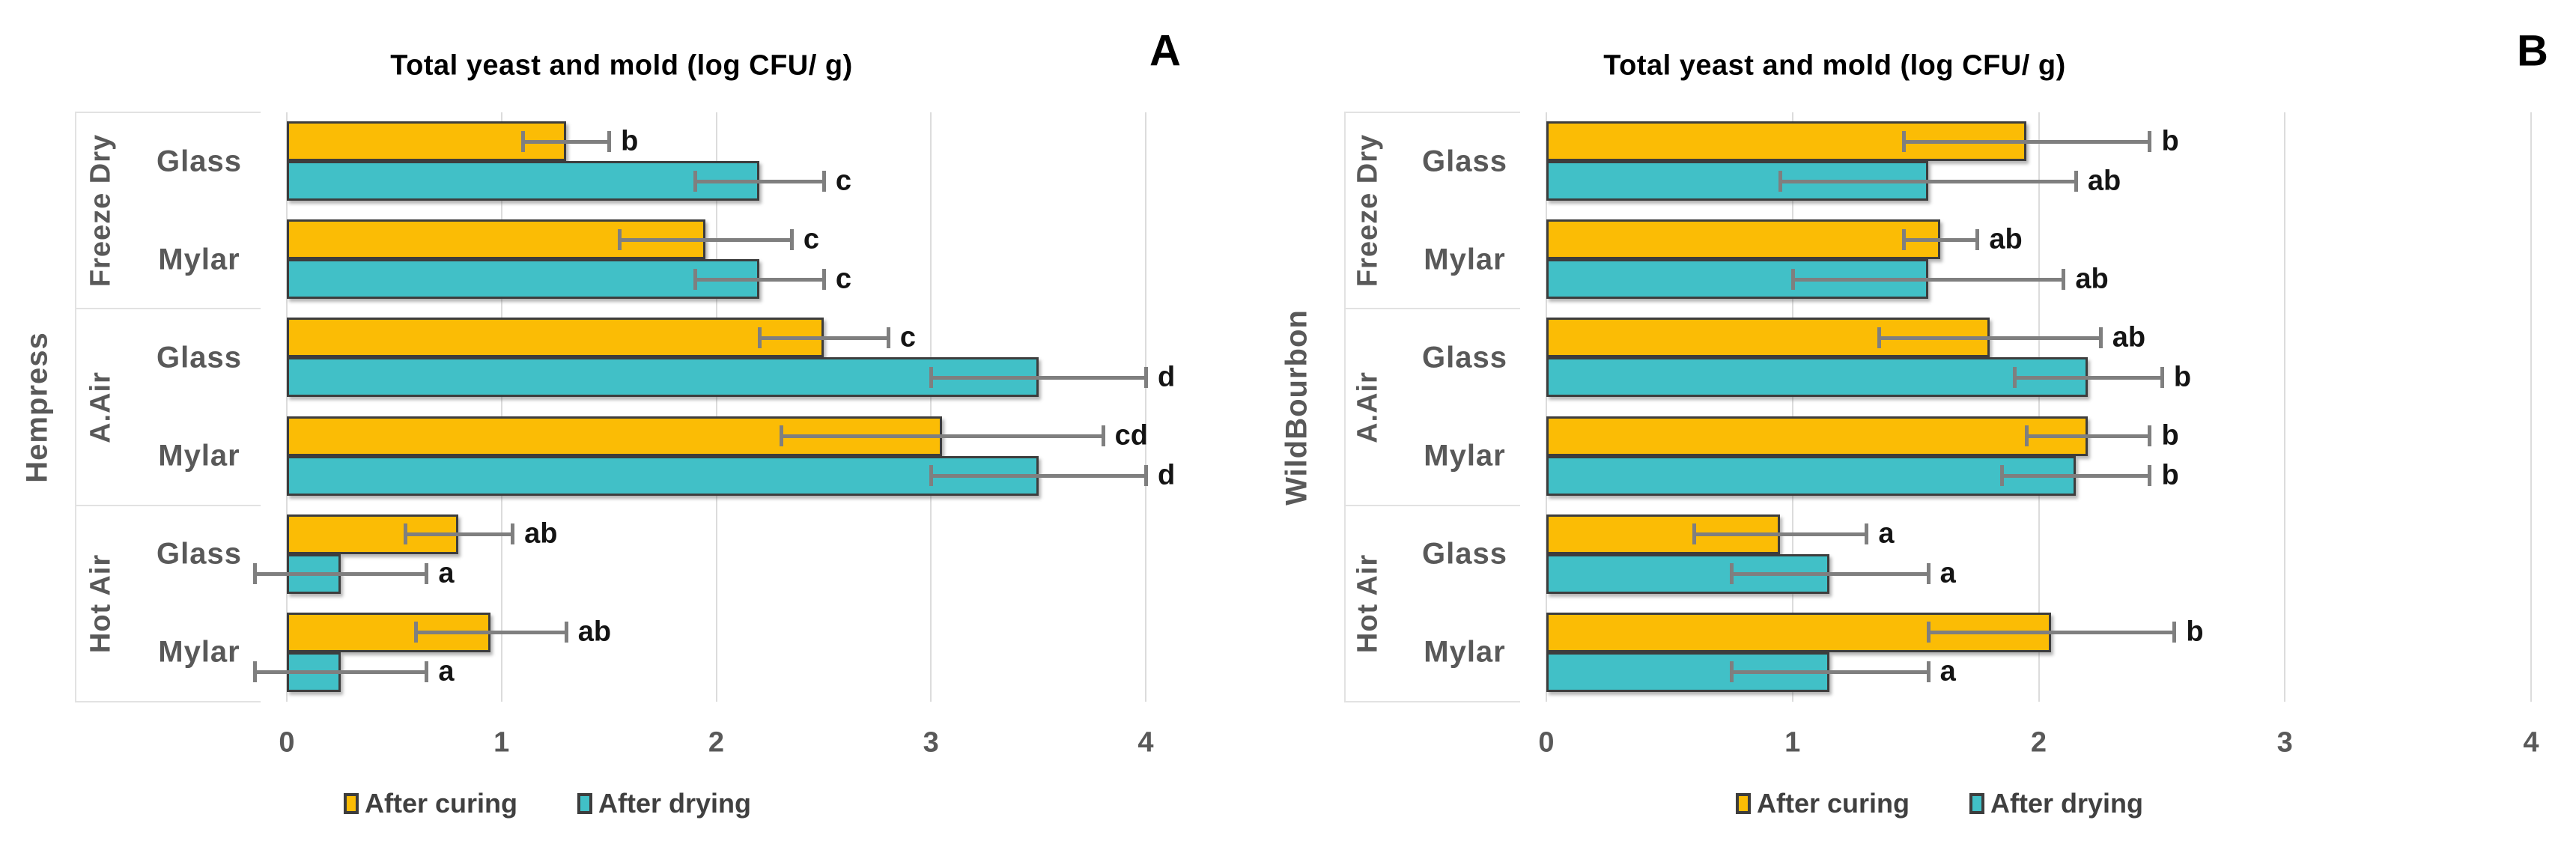 The height and width of the screenshot is (850, 2576). Describe the element at coordinates (101, 210) in the screenshot. I see `group-label: Freeze Dry` at that location.